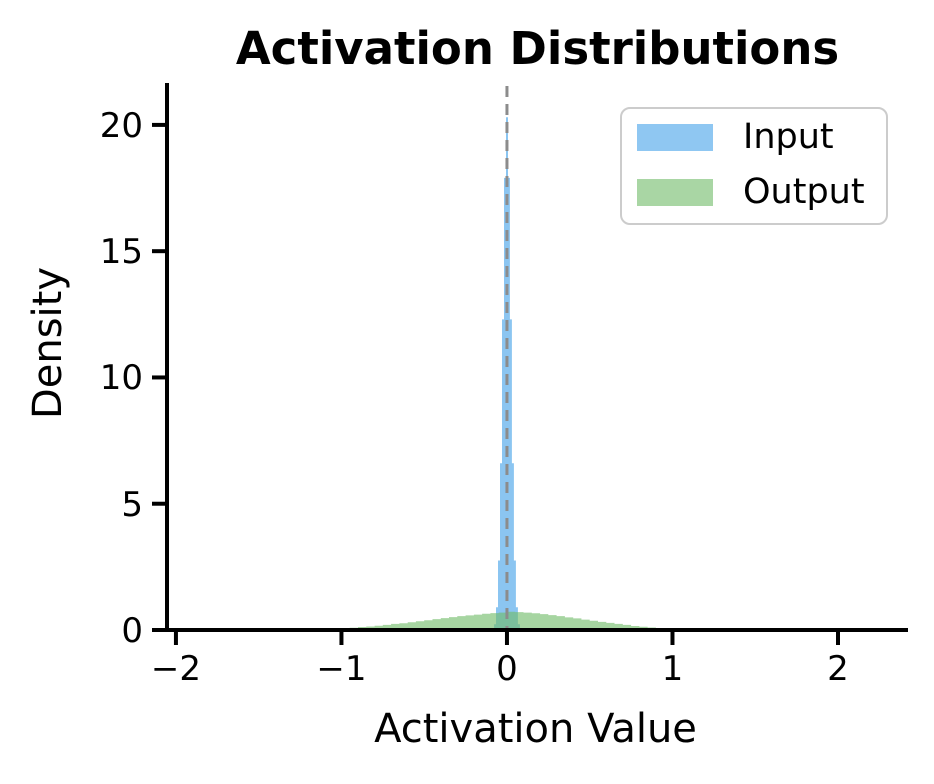  What do you see at coordinates (754, 166) in the screenshot?
I see `legend: Input Output` at bounding box center [754, 166].